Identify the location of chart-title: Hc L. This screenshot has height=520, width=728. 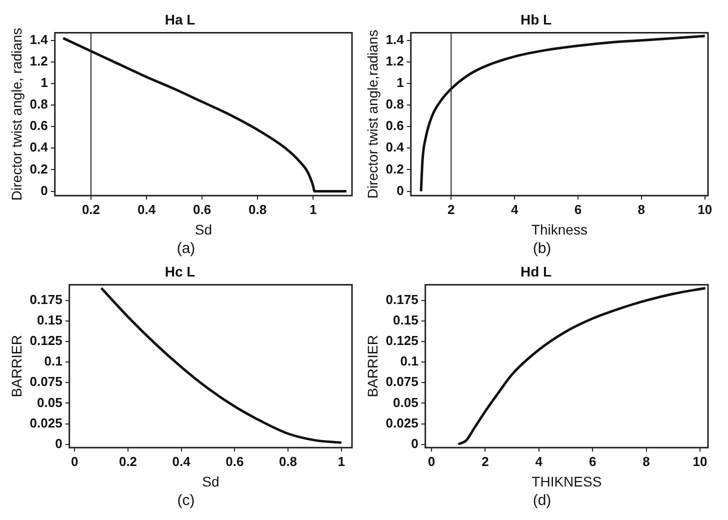
(180, 271).